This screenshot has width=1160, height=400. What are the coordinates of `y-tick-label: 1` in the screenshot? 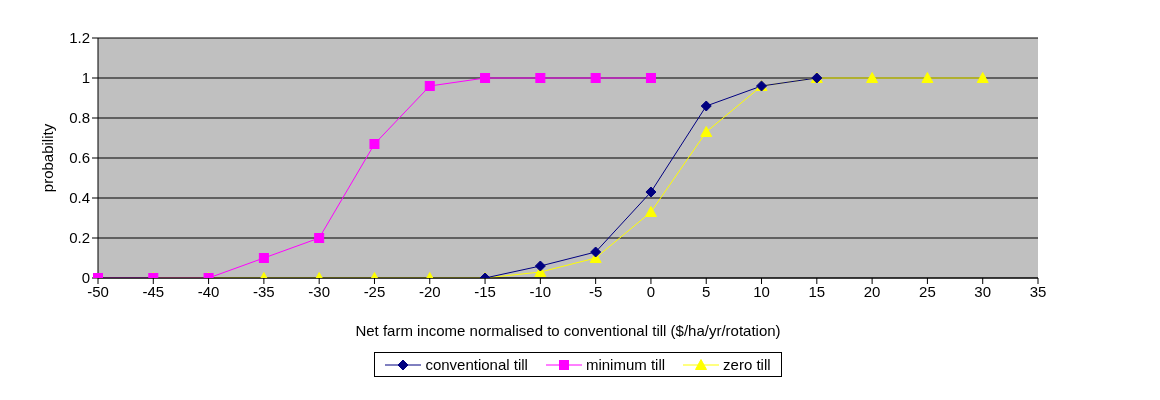 It's located at (85, 78).